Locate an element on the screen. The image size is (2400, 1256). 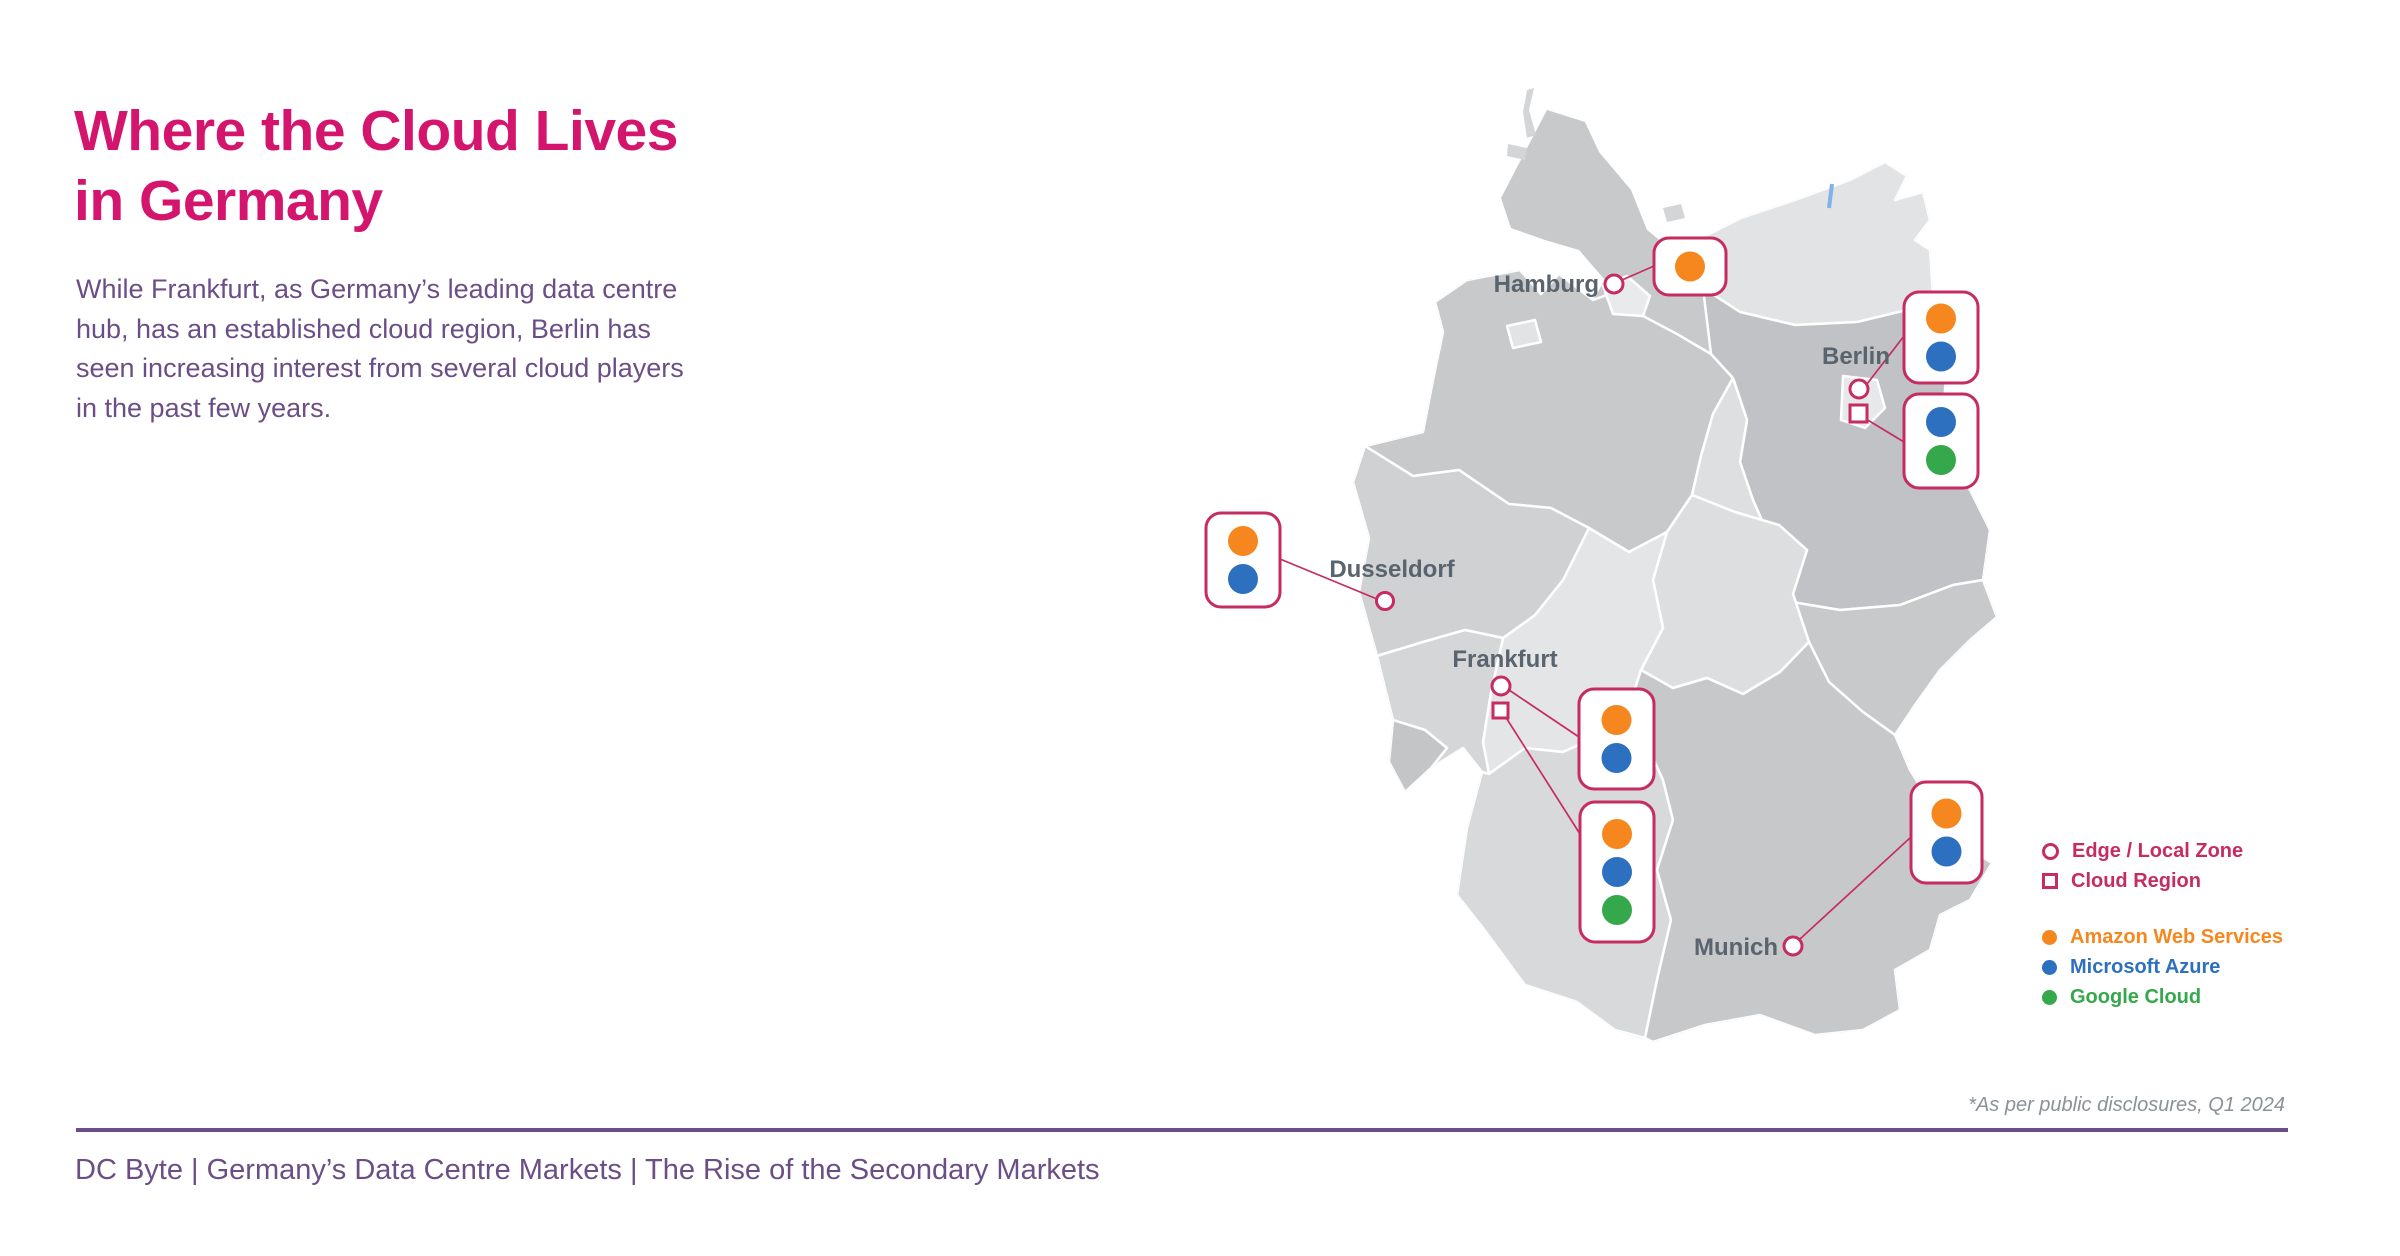
state-bremen is located at coordinates (1524, 334).